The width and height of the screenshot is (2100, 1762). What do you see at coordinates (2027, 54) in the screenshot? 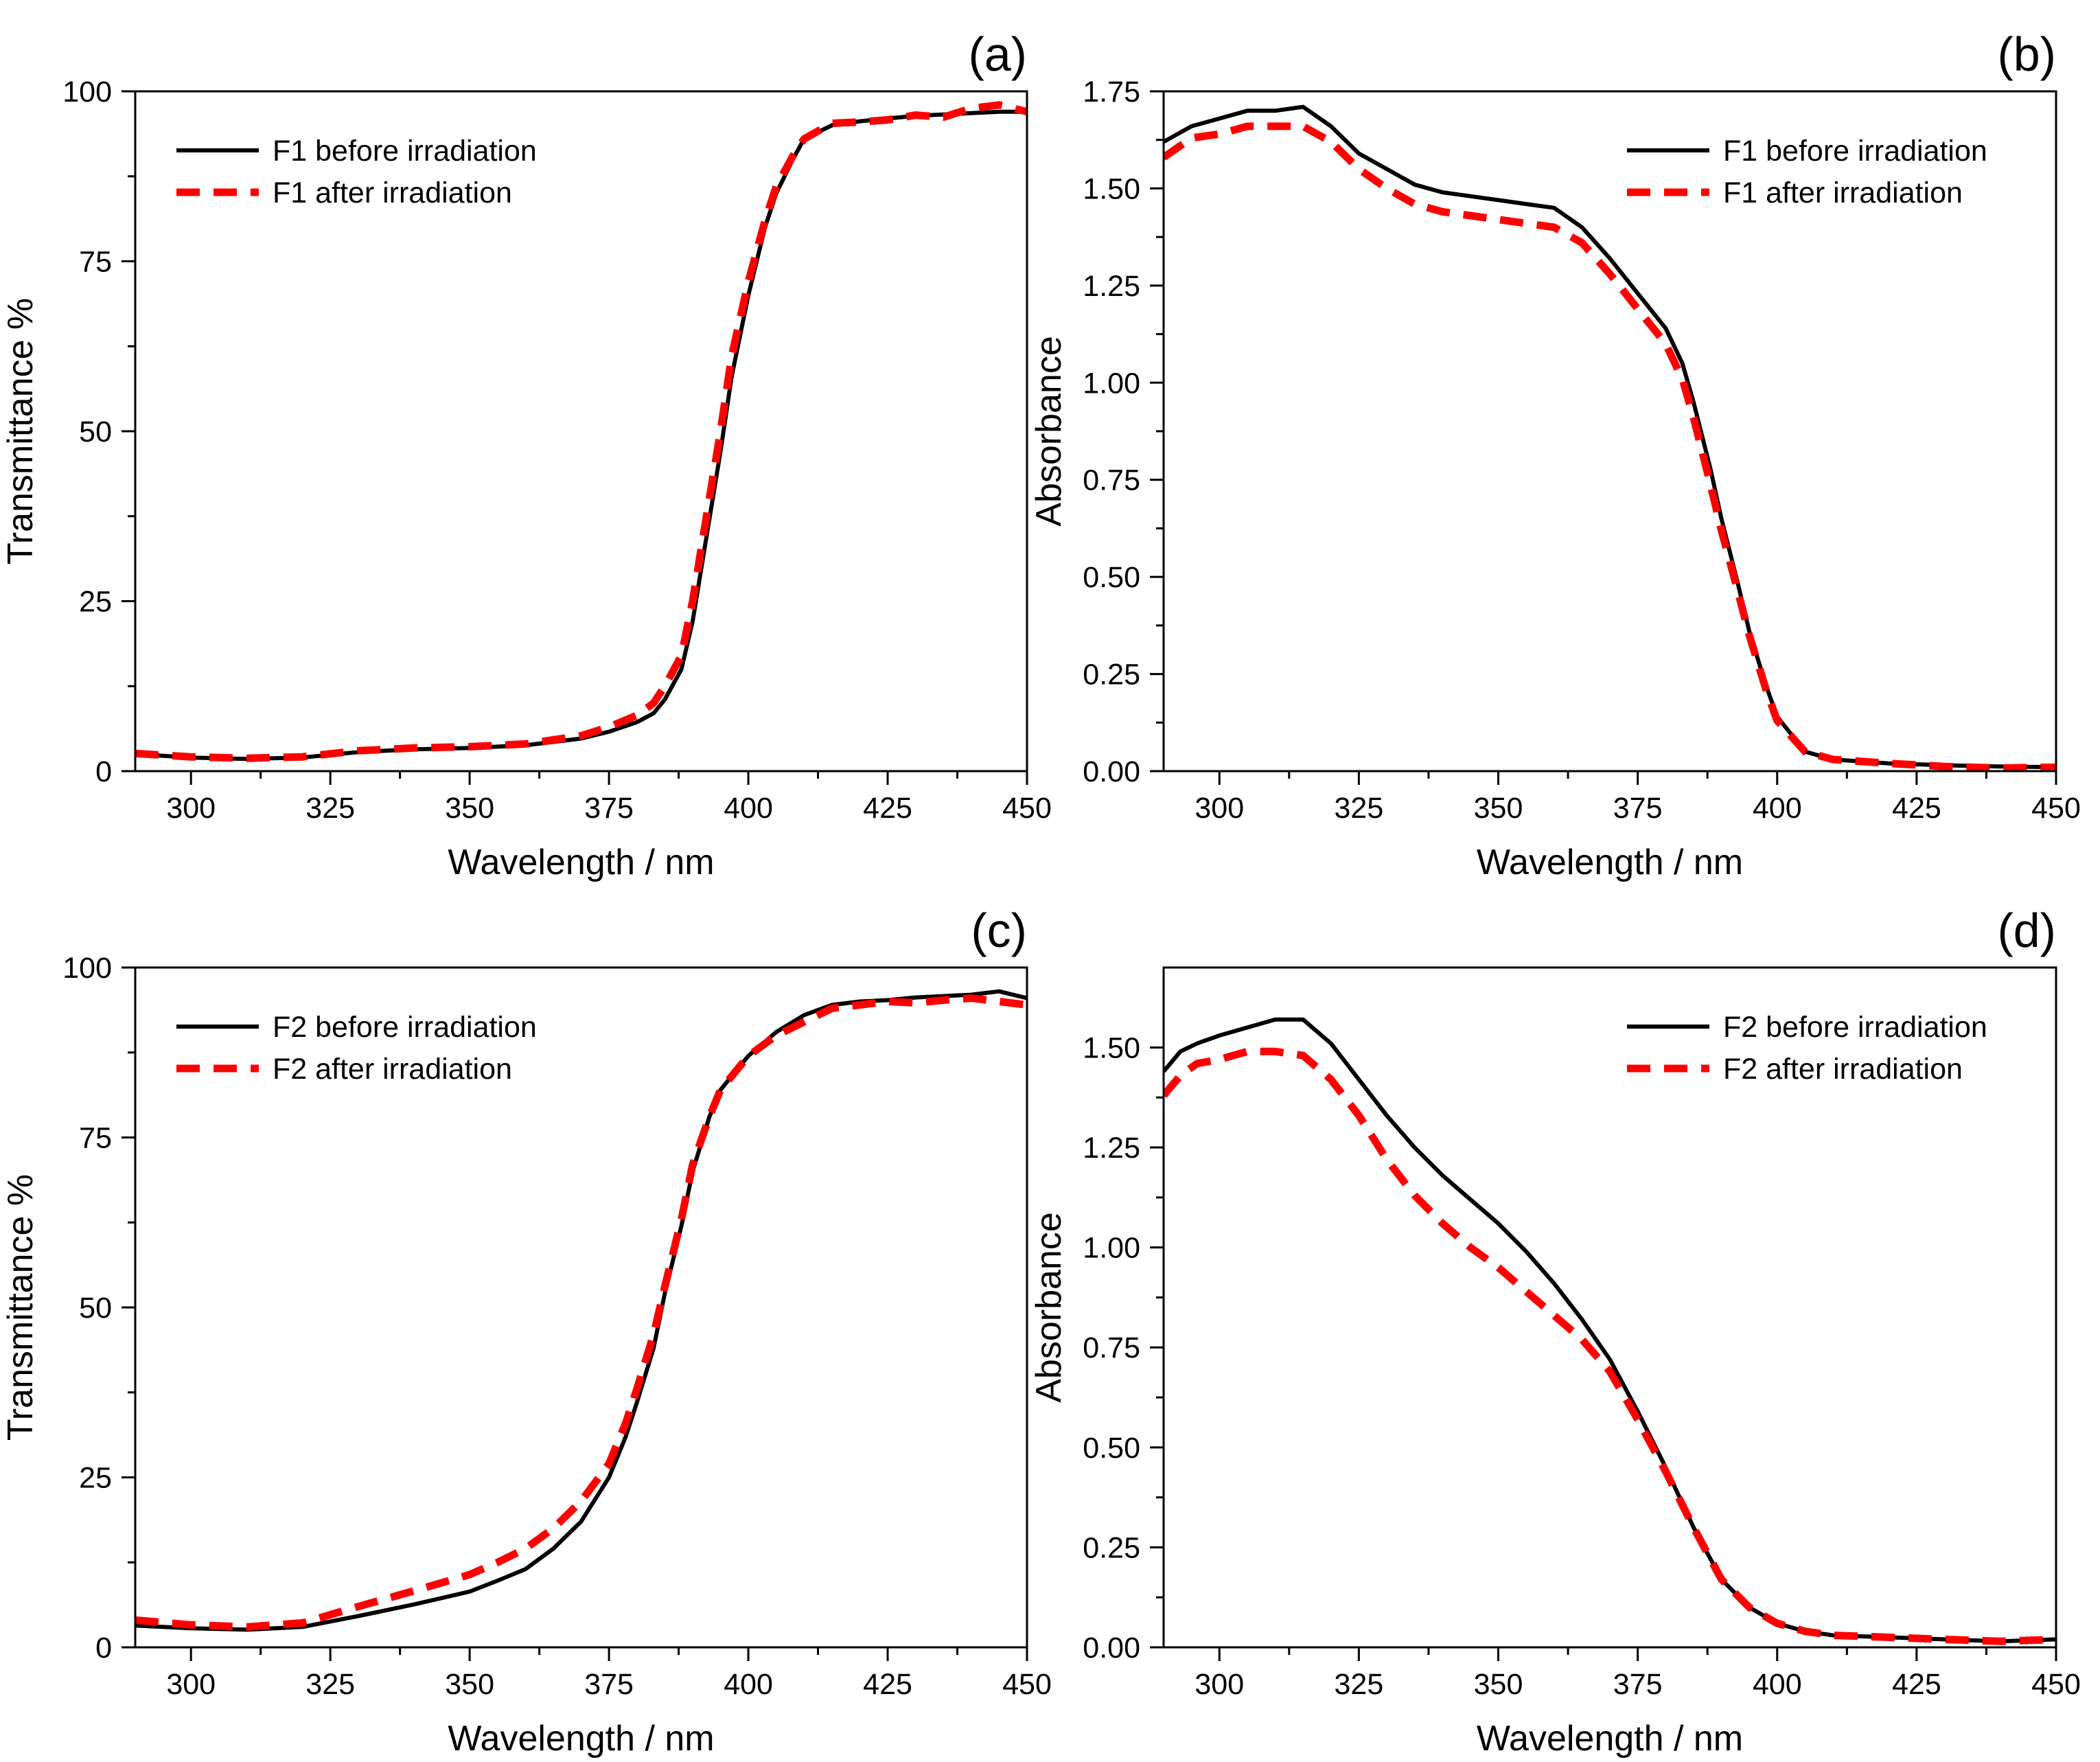
I see `panel-label: (b)` at bounding box center [2027, 54].